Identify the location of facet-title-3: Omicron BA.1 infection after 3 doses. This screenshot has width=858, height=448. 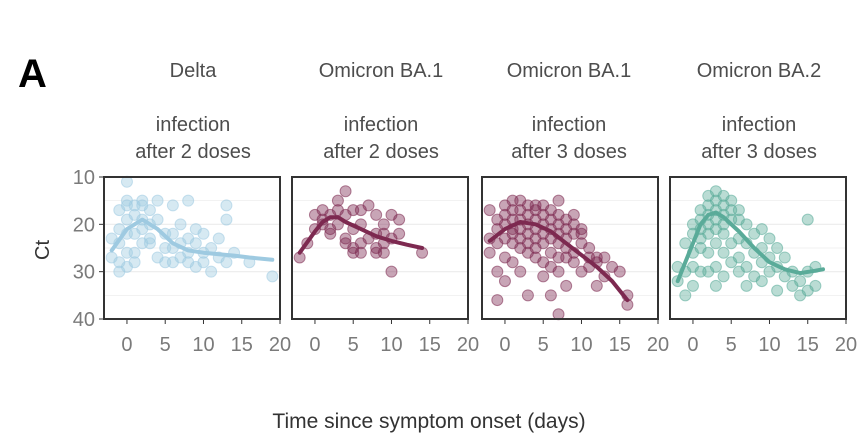
(569, 112).